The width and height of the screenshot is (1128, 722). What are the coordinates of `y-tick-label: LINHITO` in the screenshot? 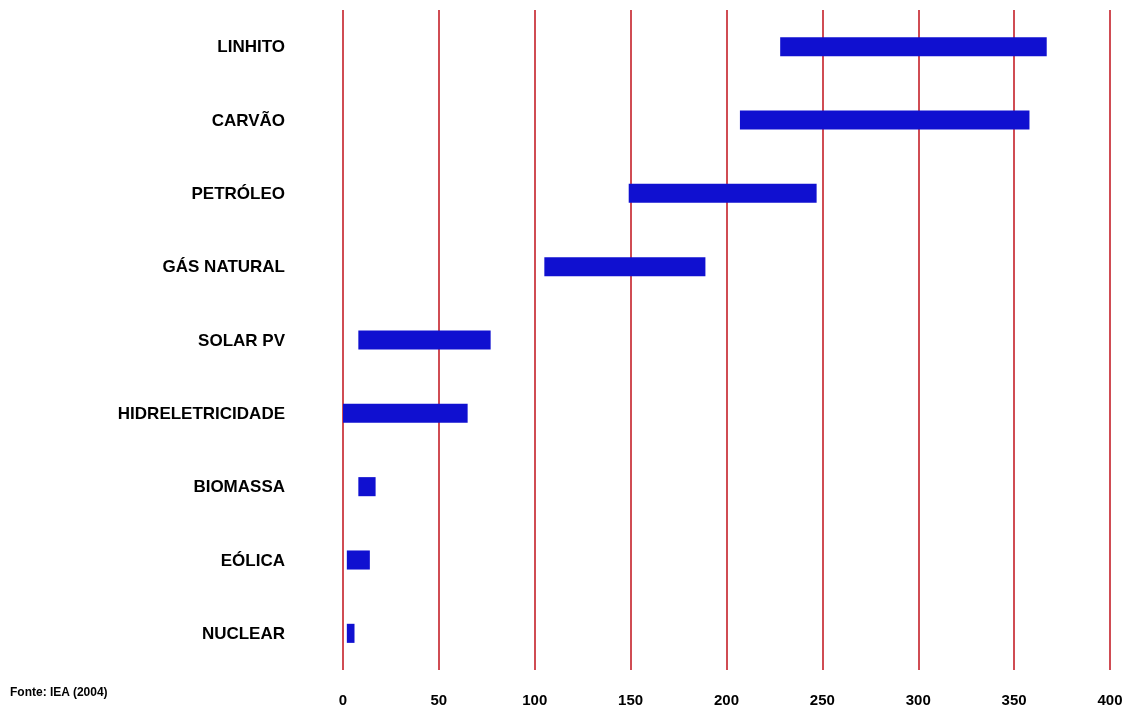 It's located at (251, 47).